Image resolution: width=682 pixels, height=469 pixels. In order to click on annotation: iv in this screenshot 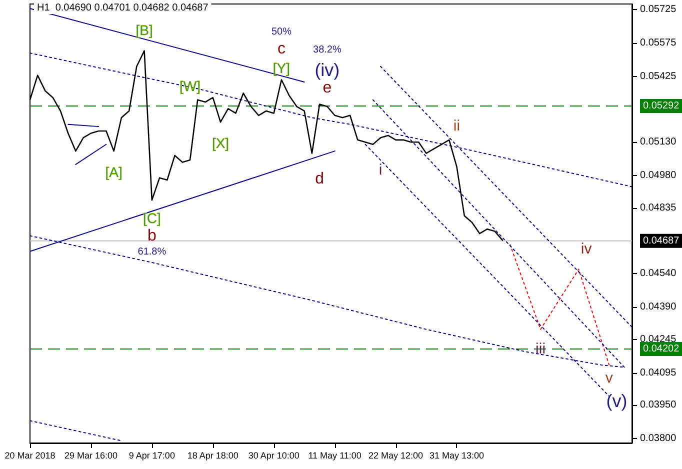, I will do `click(586, 249)`.